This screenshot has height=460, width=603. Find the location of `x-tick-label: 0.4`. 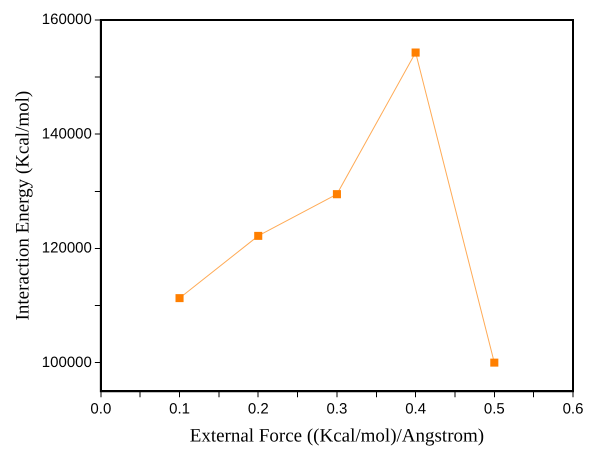

x-tick-label: 0.4 is located at coordinates (415, 409).